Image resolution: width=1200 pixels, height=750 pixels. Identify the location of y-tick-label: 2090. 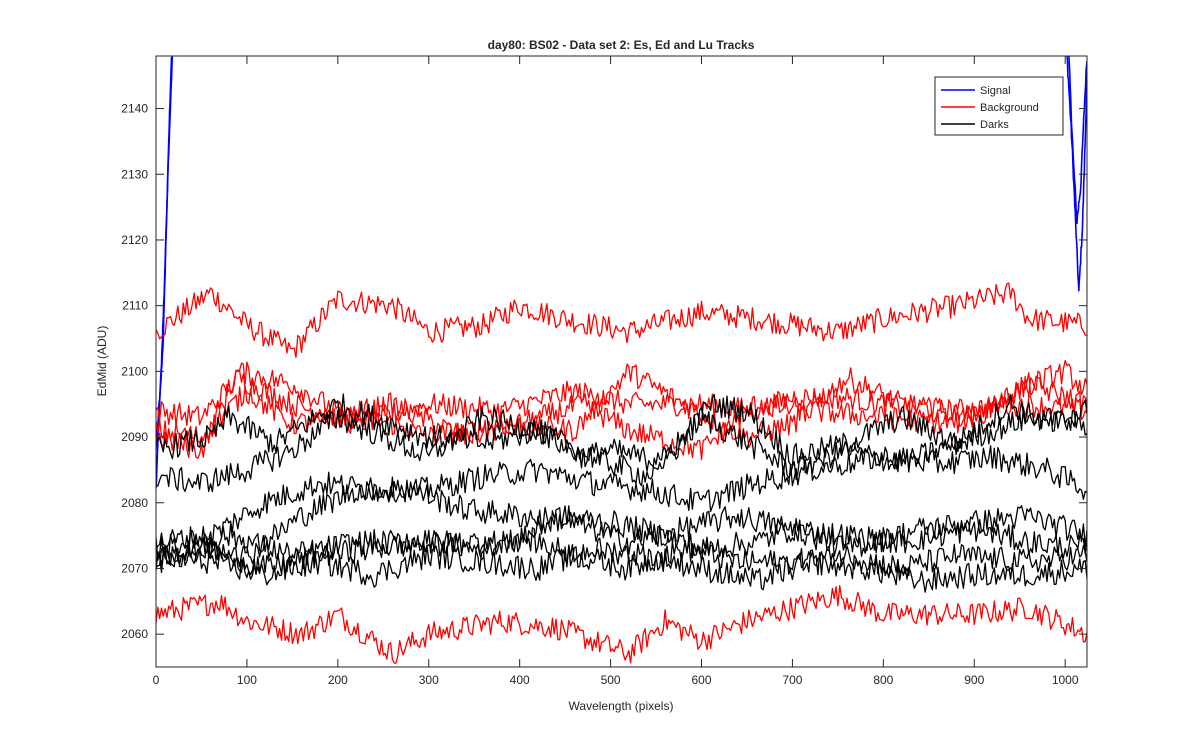
(134, 437).